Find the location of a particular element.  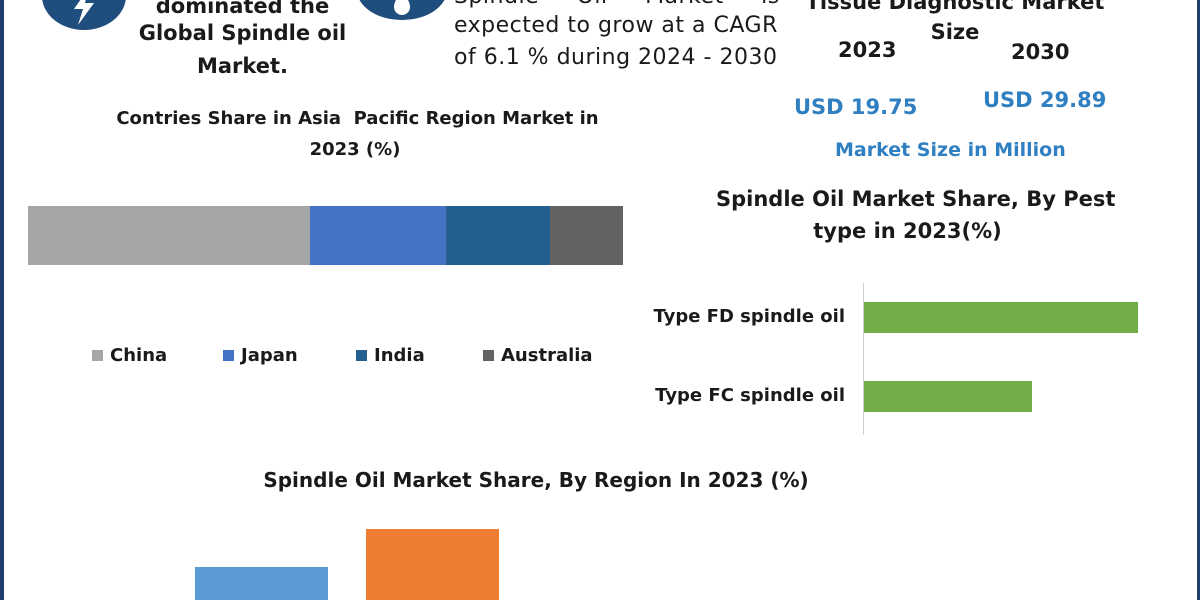

stack-segment-india is located at coordinates (498, 235).